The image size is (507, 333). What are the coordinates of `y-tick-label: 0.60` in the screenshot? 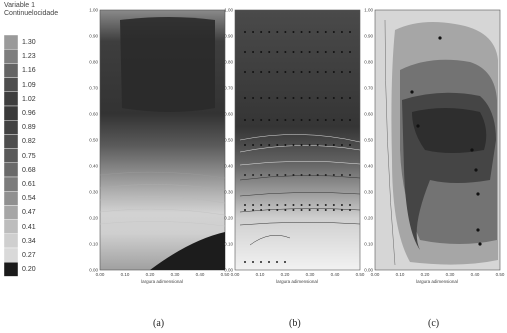 It's located at (228, 114).